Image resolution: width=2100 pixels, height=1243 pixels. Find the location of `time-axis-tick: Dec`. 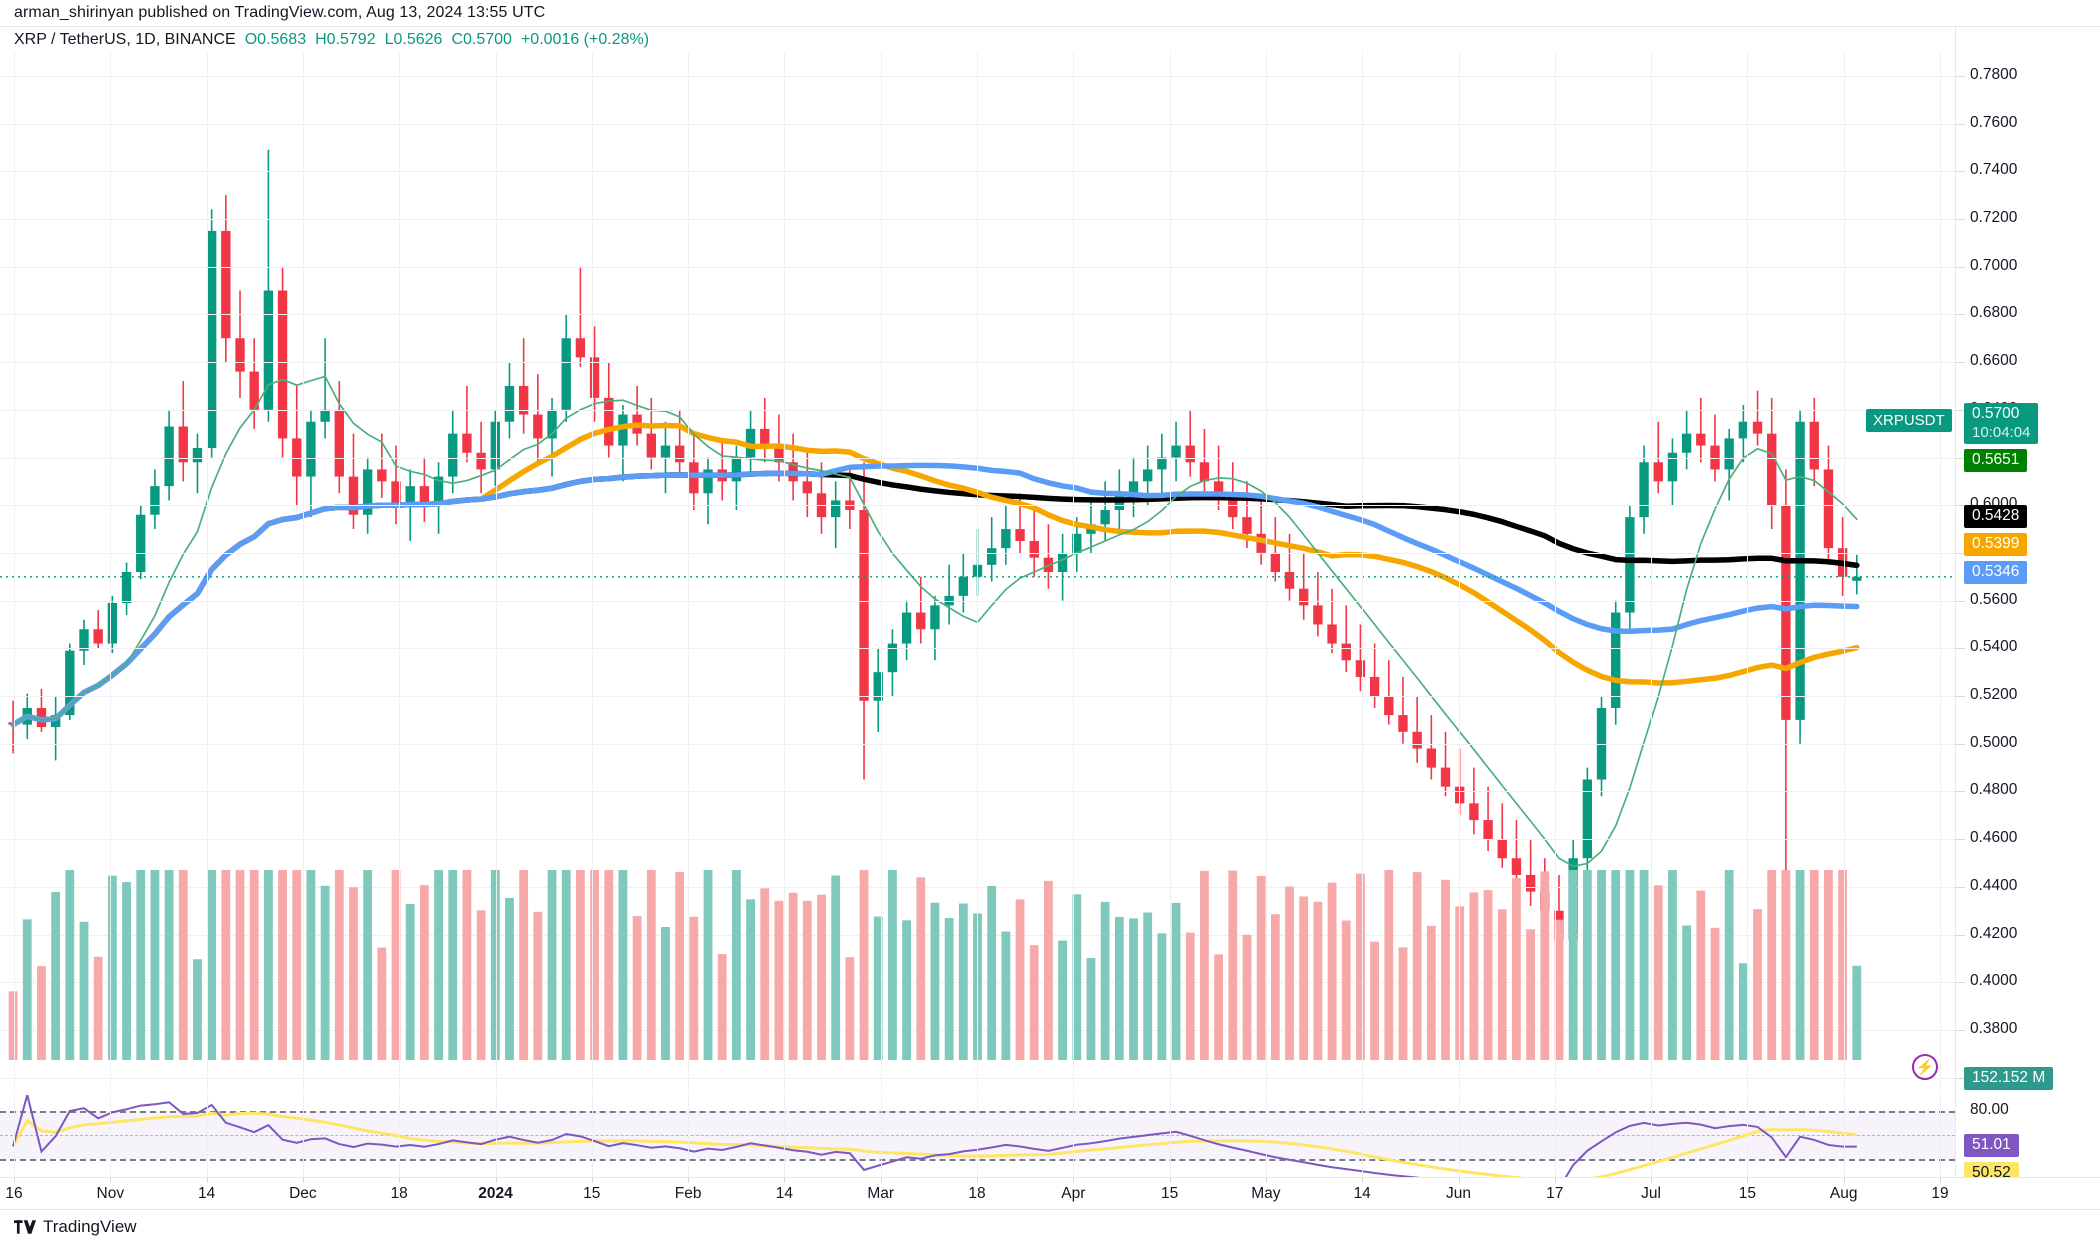

time-axis-tick: Dec is located at coordinates (303, 1193).